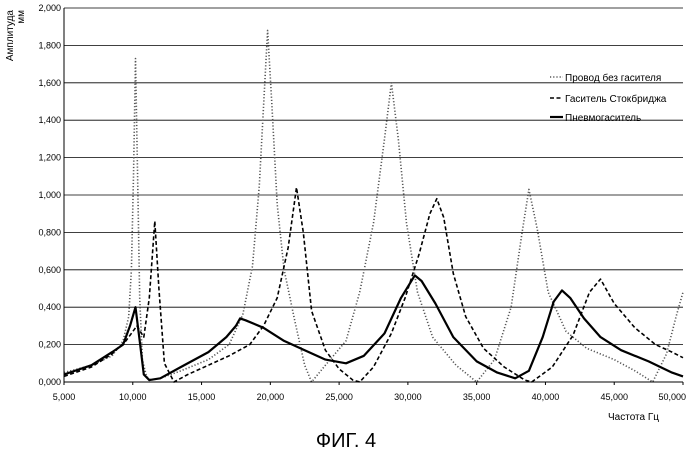 The width and height of the screenshot is (700, 457). Describe the element at coordinates (672, 397) in the screenshot. I see `x-tick-label: 50,000` at that location.